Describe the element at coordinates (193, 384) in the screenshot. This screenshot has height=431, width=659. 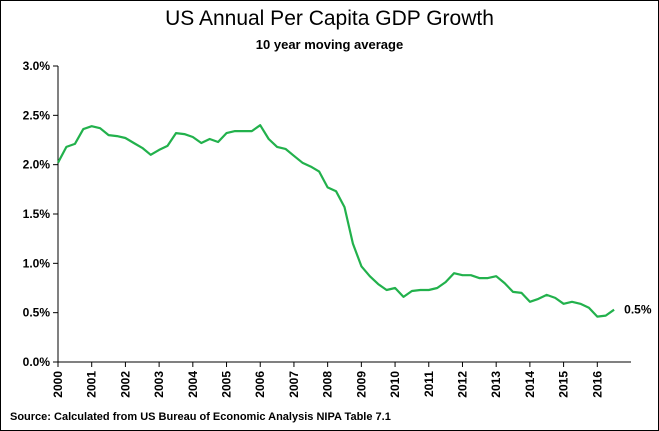
I see `x-tick-label: 2004` at that location.